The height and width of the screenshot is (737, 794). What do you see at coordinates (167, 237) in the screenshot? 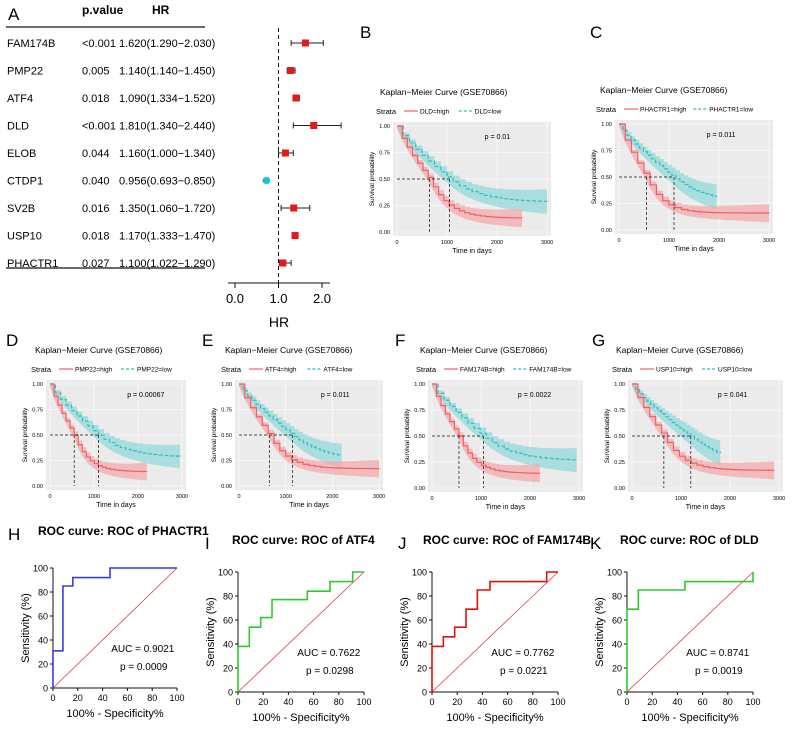
I see `forest-hr-text: 1.170(1.333−1.470)` at bounding box center [167, 237].